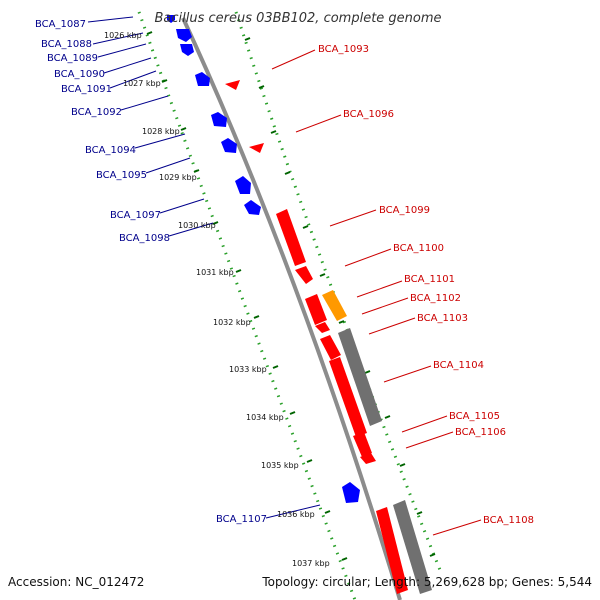  What do you see at coordinates (110, 150) in the screenshot?
I see `gene-label-bca-1094: BCA_1094` at bounding box center [110, 150].